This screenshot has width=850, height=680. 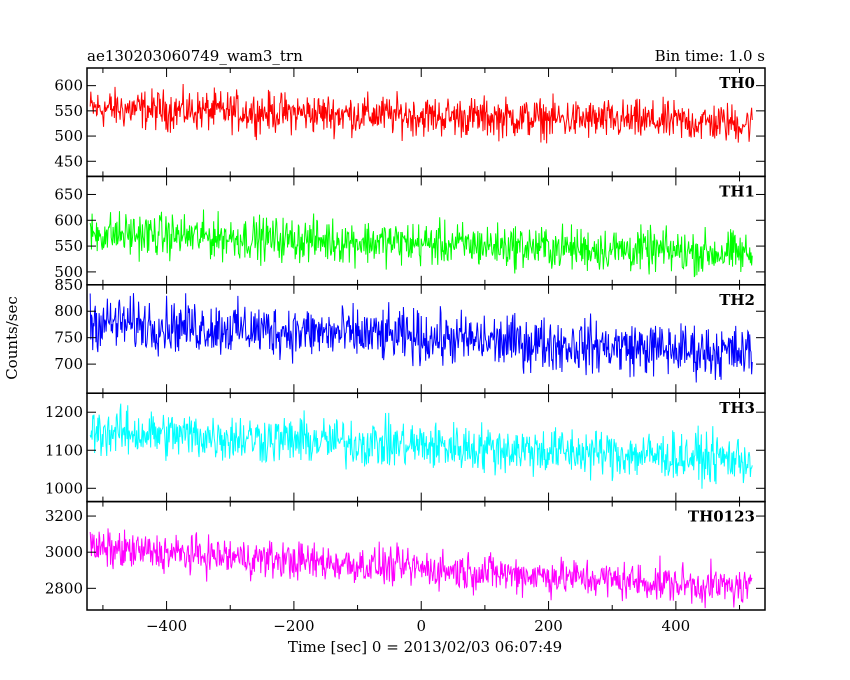 I want to click on y-tick-label: 750, so click(x=68, y=338).